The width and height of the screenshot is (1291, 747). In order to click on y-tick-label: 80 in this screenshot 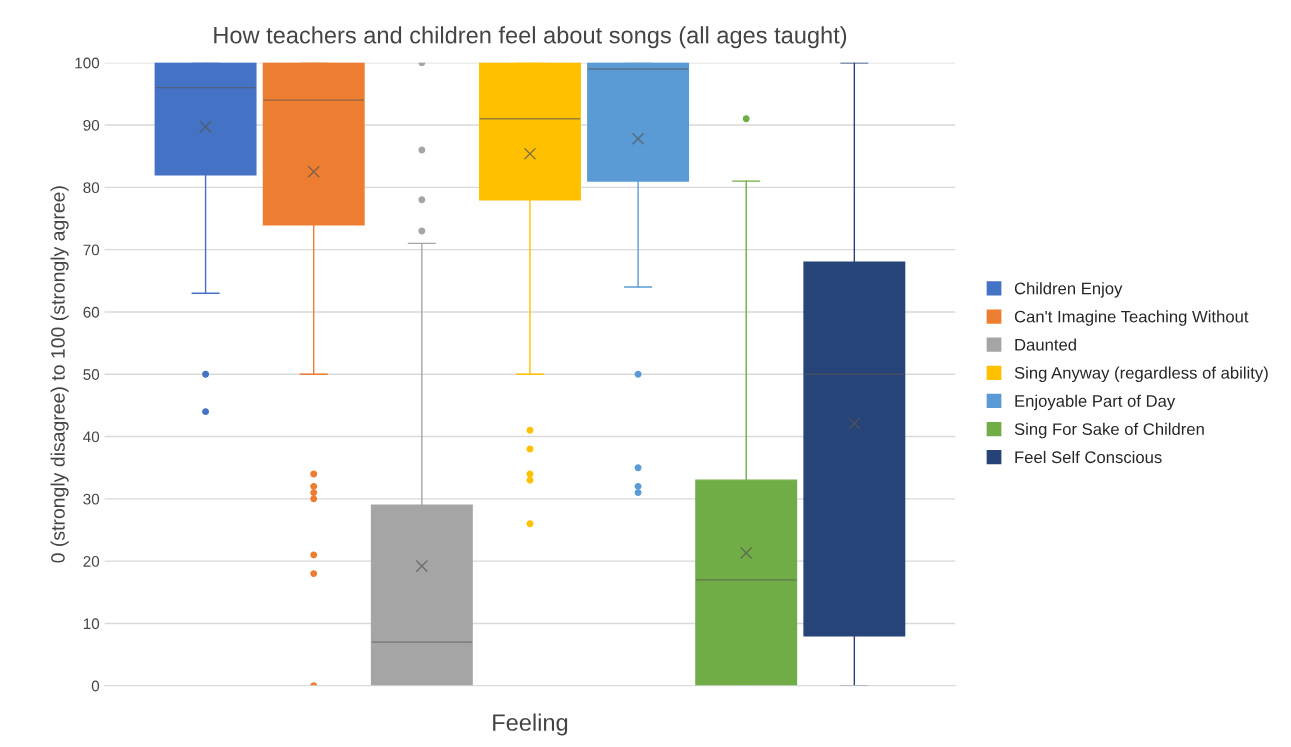, I will do `click(91, 188)`.